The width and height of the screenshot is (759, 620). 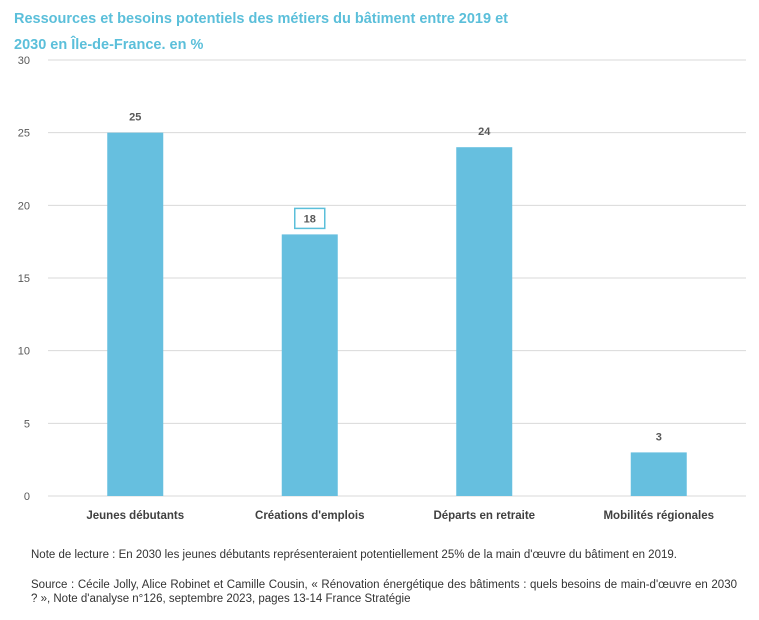 I want to click on data-label-highlight-box, so click(x=310, y=218).